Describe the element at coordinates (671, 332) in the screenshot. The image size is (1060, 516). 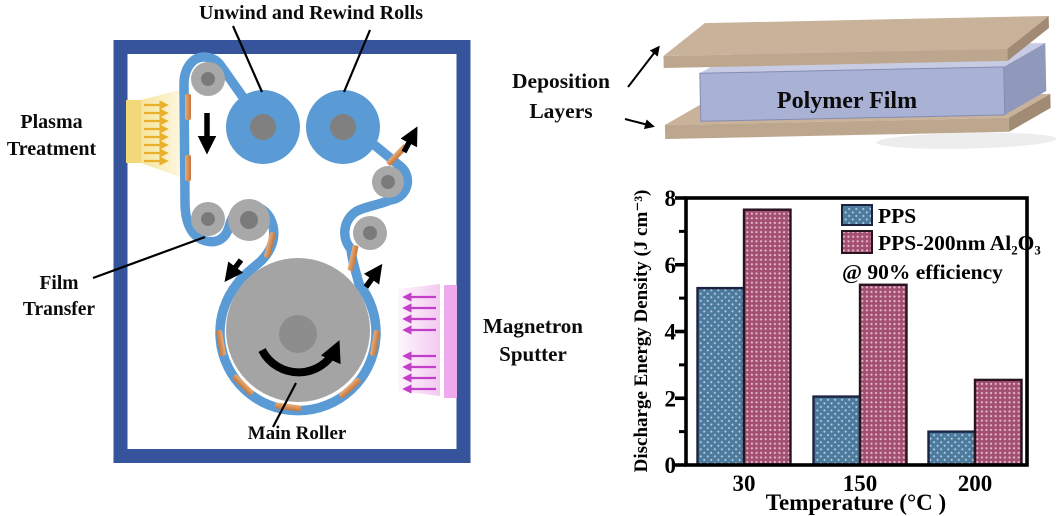
I see `svg-text: 4` at that location.